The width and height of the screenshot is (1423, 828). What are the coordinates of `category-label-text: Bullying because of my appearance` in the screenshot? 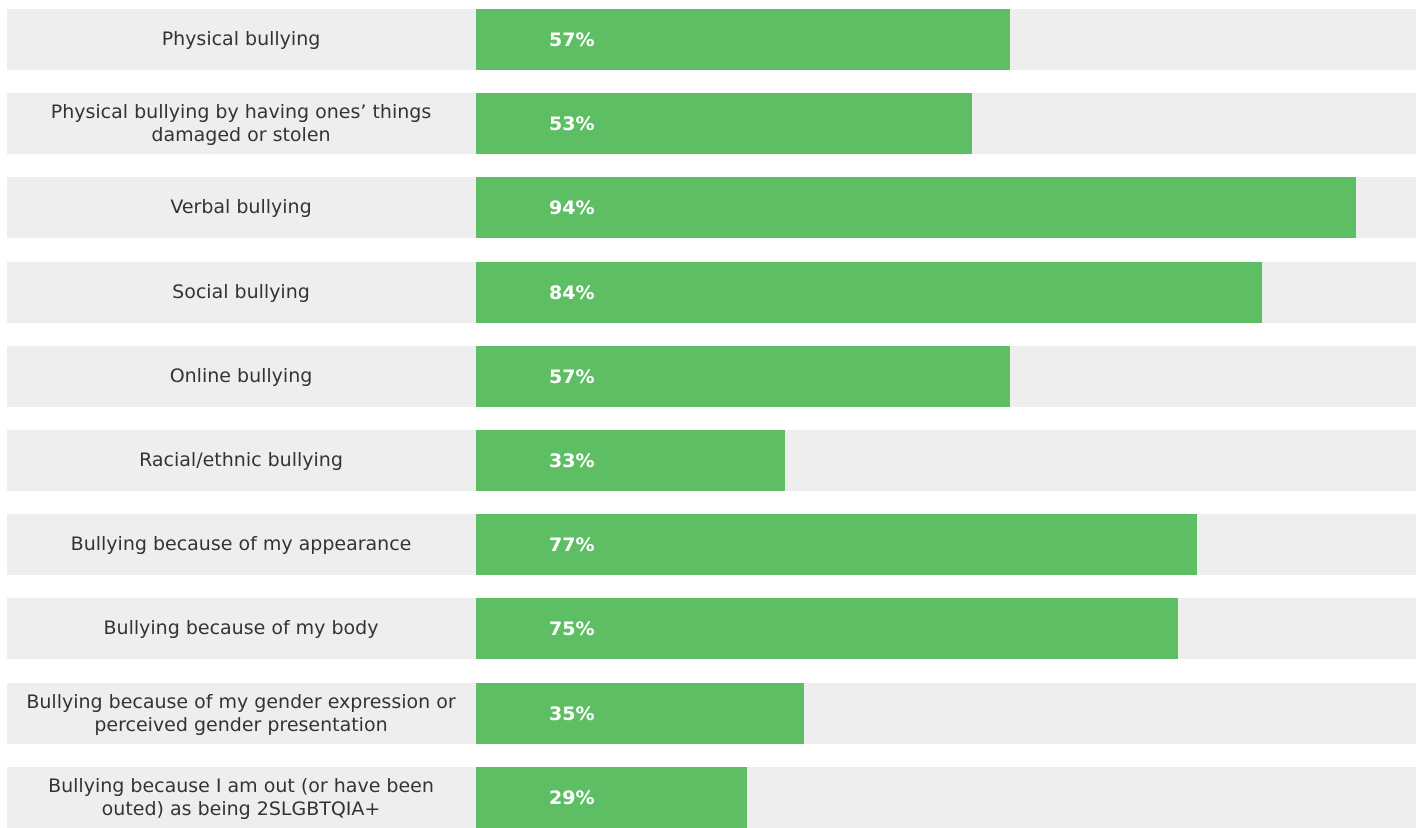 It's located at (241, 544).